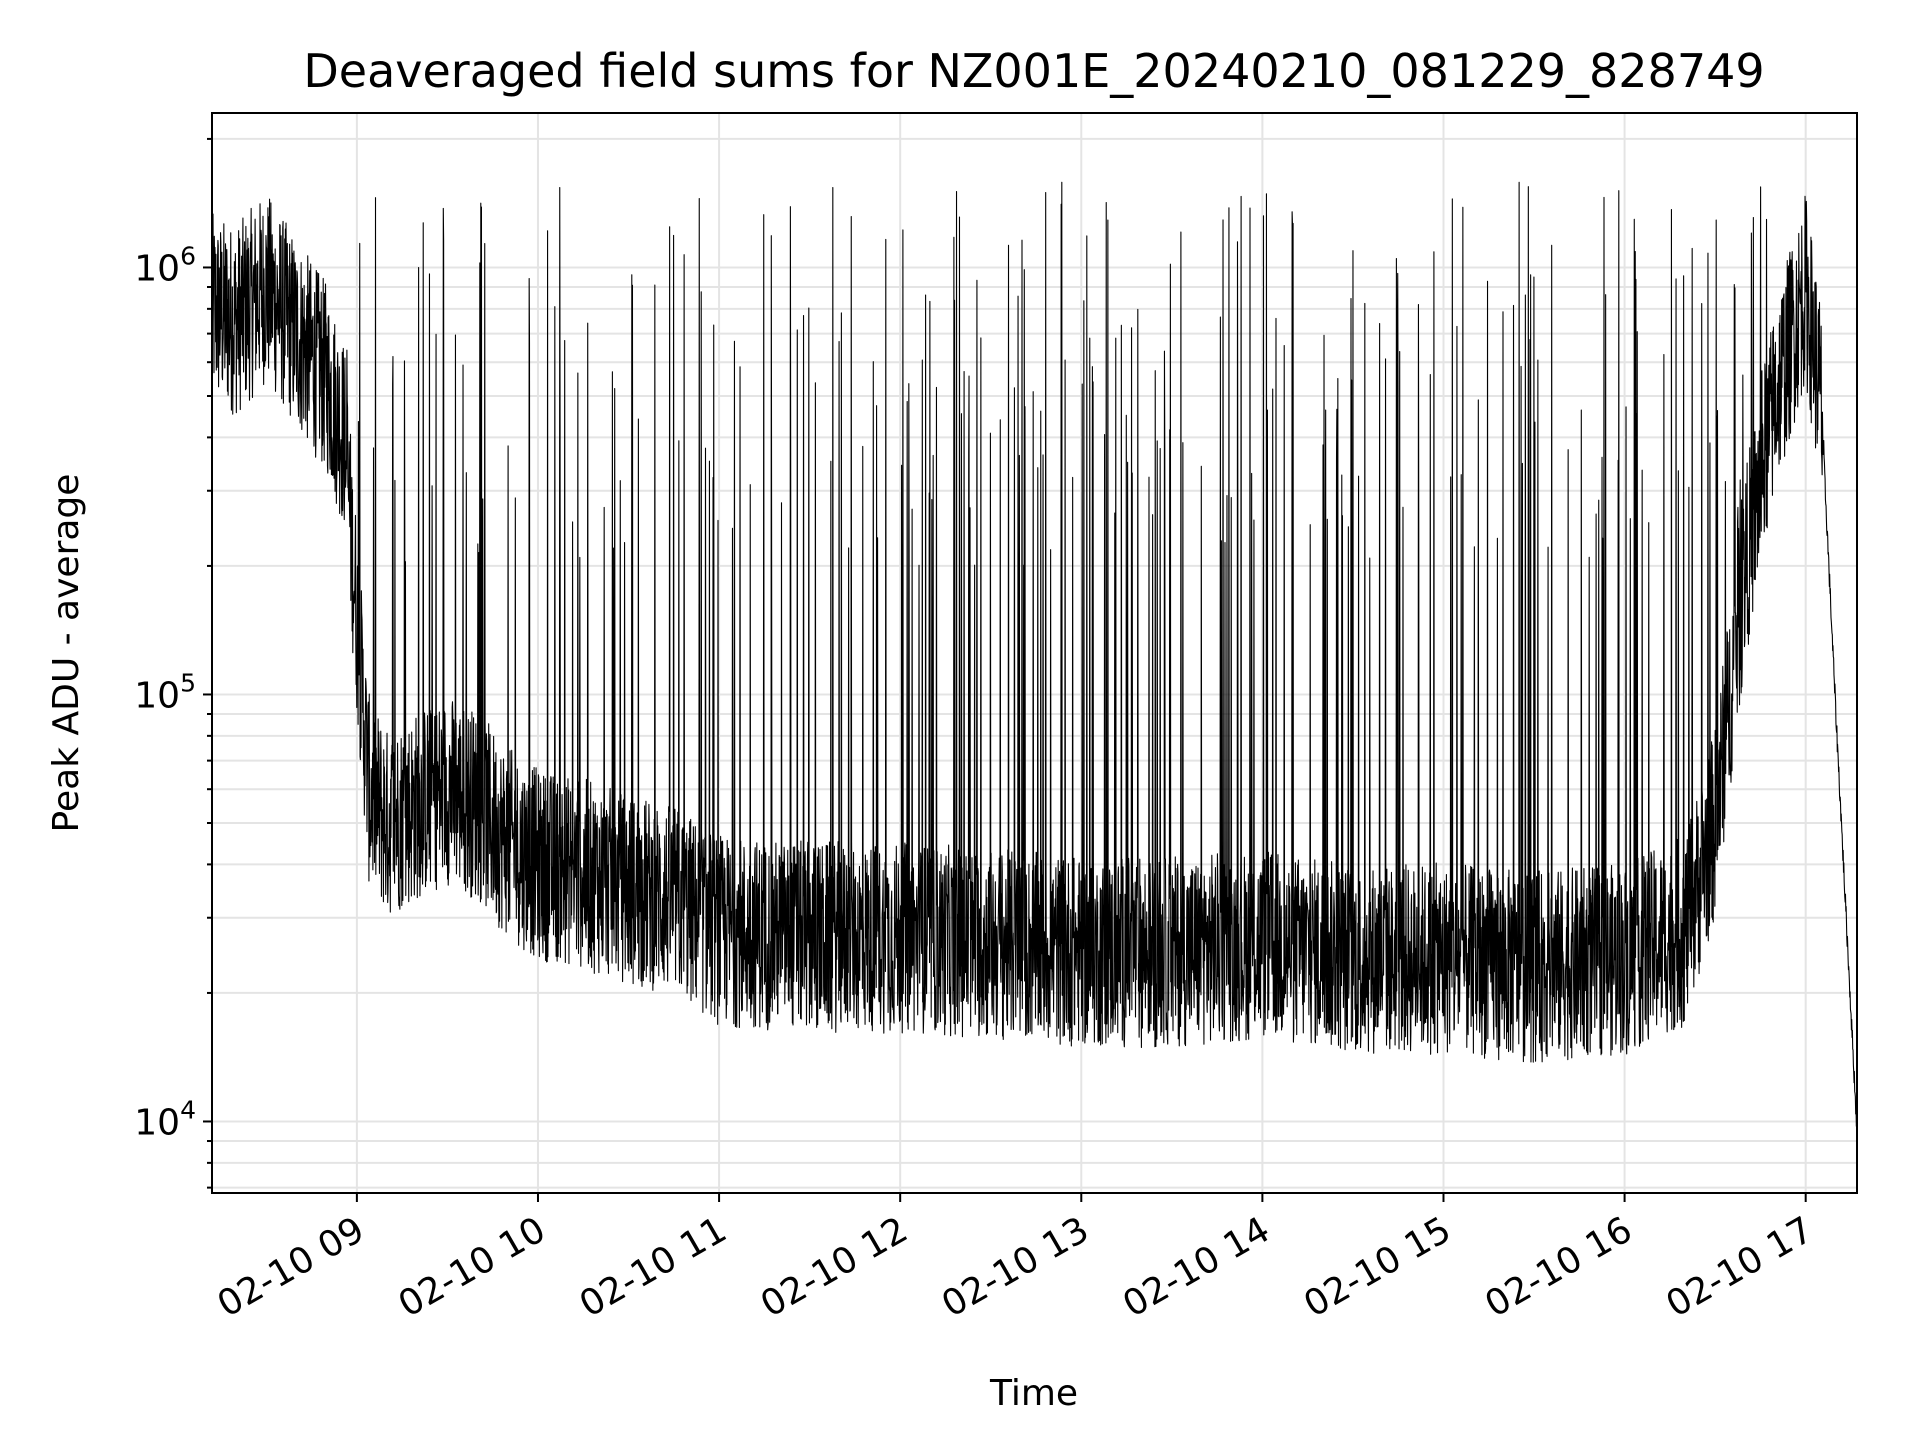 This screenshot has width=1920, height=1440. I want to click on x-axis-label: Time, so click(1033, 1393).